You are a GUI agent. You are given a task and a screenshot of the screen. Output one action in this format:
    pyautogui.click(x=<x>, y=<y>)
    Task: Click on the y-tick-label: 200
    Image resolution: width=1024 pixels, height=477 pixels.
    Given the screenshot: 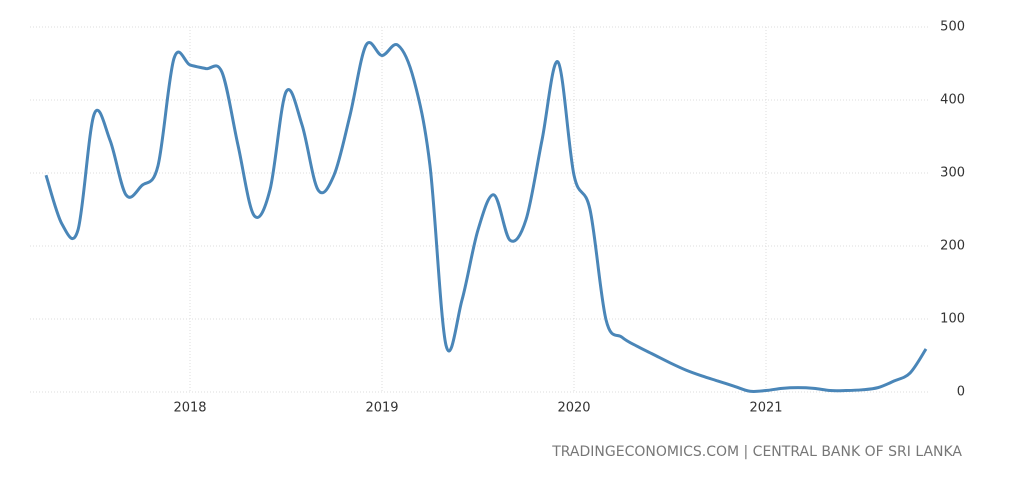 What is the action you would take?
    pyautogui.click(x=952, y=246)
    